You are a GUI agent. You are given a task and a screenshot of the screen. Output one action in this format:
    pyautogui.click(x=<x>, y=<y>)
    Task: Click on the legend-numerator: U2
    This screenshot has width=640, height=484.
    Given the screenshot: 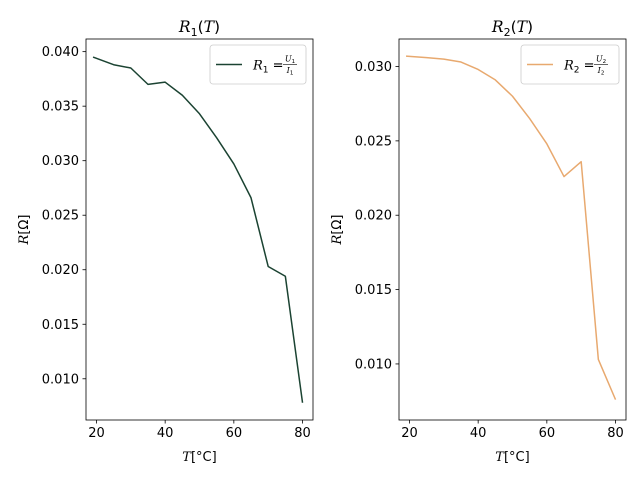 What is the action you would take?
    pyautogui.click(x=601, y=60)
    